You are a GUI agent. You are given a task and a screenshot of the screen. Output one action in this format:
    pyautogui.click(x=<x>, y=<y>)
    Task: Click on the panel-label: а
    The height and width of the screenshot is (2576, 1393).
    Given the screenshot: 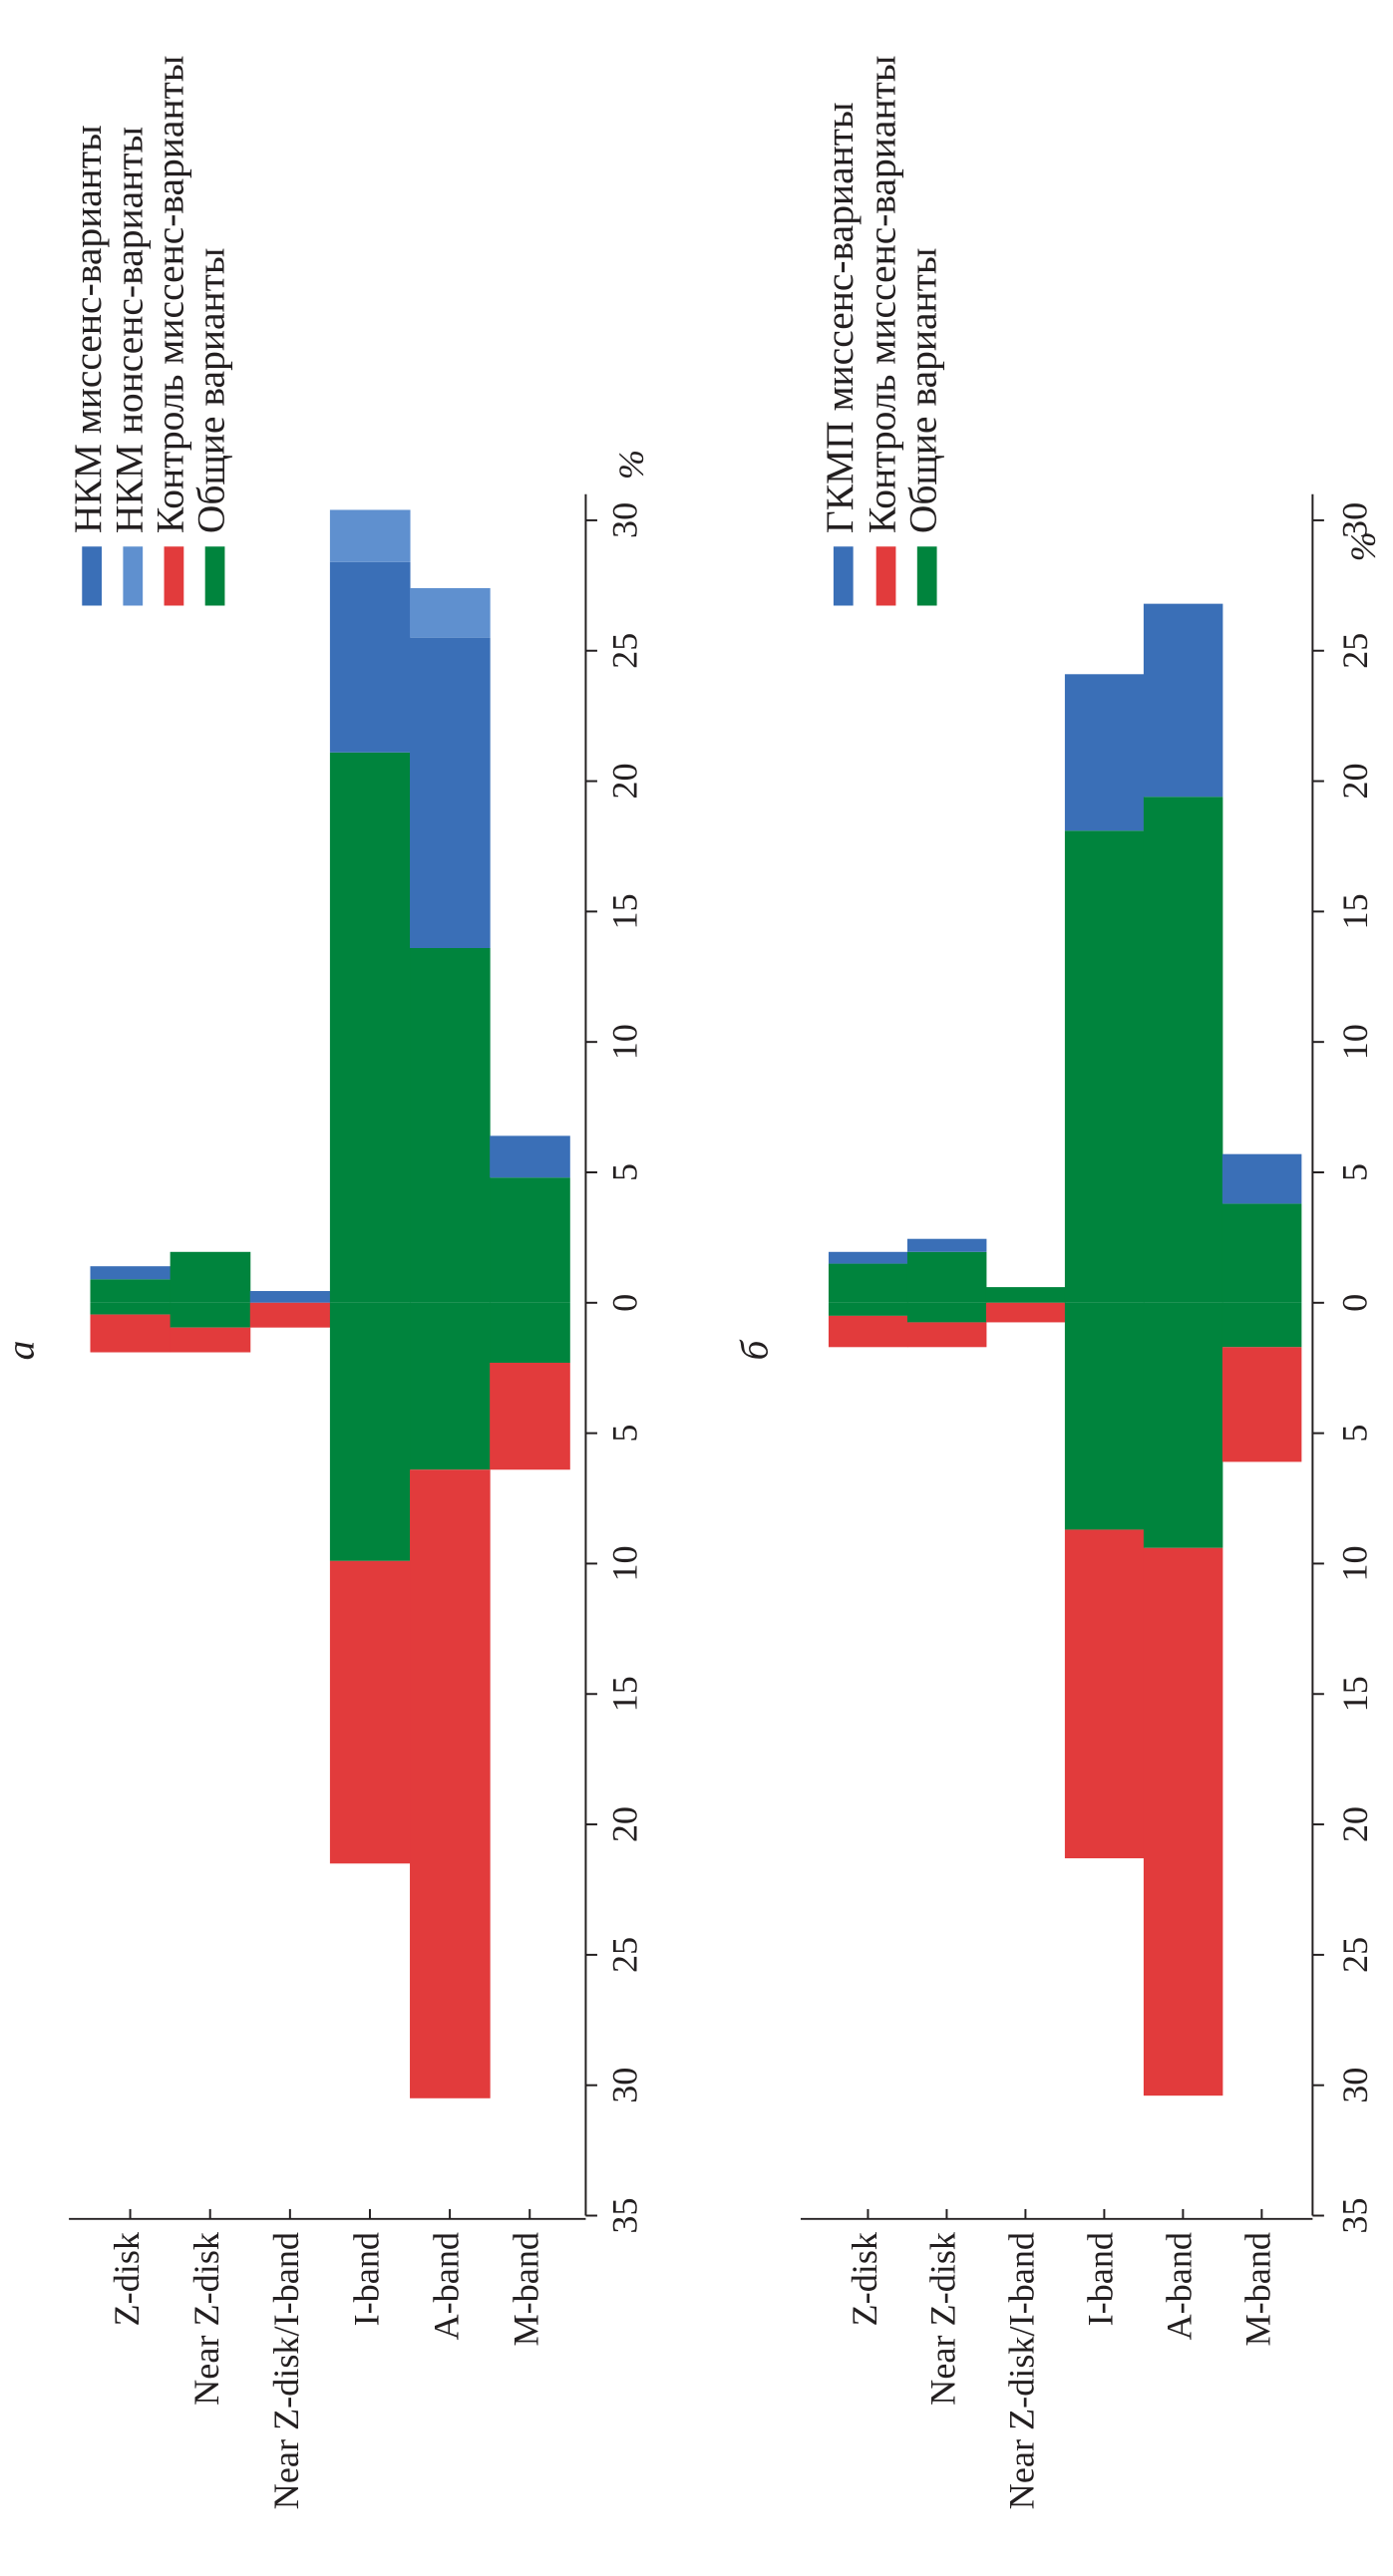 What is the action you would take?
    pyautogui.click(x=21, y=1351)
    